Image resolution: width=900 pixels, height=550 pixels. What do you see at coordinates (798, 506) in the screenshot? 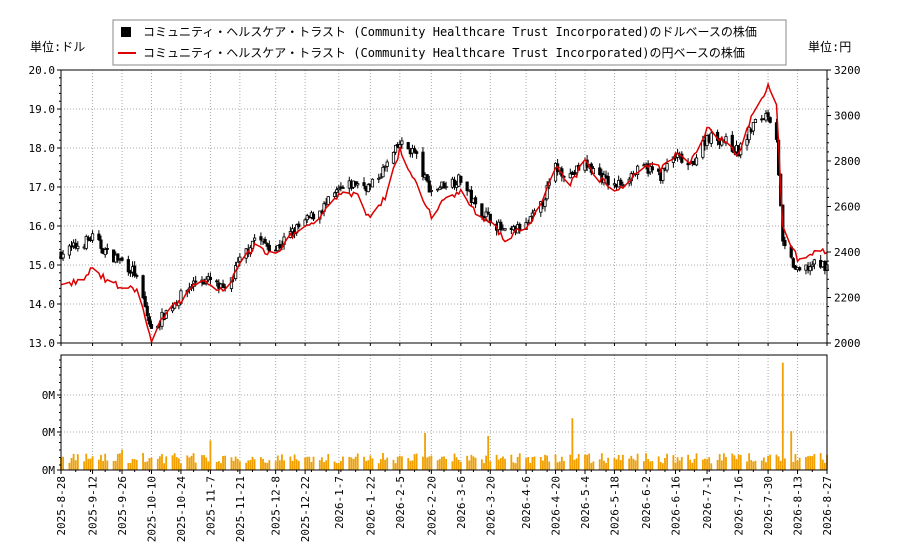
I see `date-tick-label: 2026-8-13` at bounding box center [798, 506].